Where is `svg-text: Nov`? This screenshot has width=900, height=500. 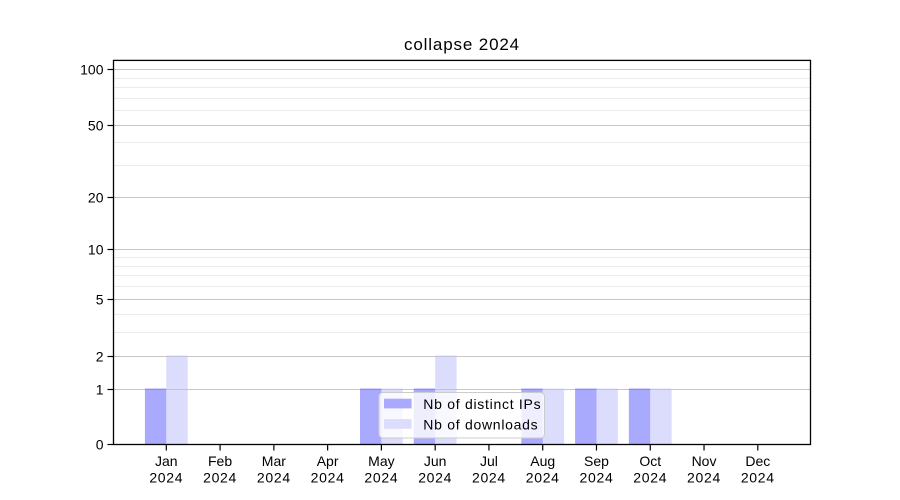
svg-text: Nov is located at coordinates (704, 461).